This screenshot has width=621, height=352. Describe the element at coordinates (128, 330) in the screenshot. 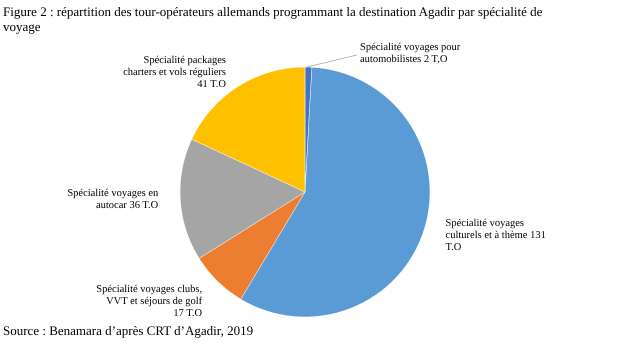

I see `source-note: Source : Benamara d’après CRT d’Agadir, 2019` at that location.